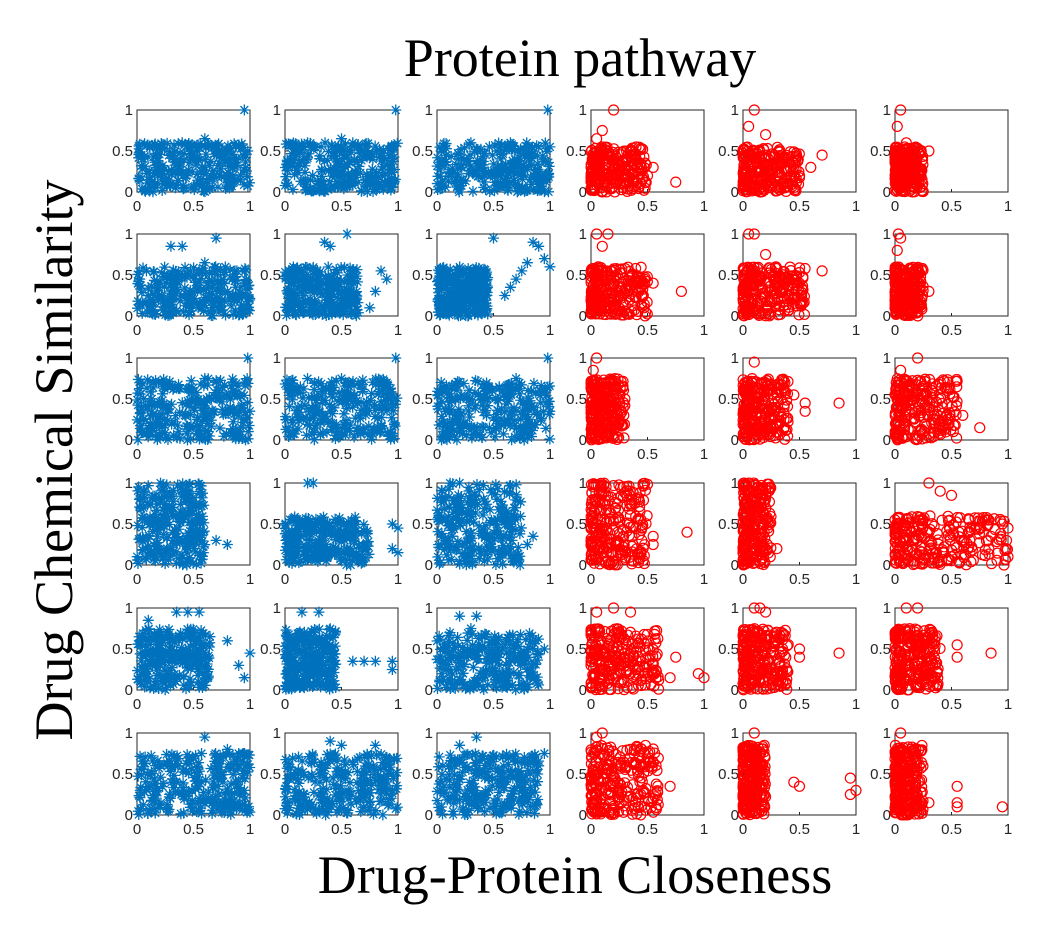  Describe the element at coordinates (941, 158) in the screenshot. I see `panel-r1-c6: 0 0.5 100.51` at that location.